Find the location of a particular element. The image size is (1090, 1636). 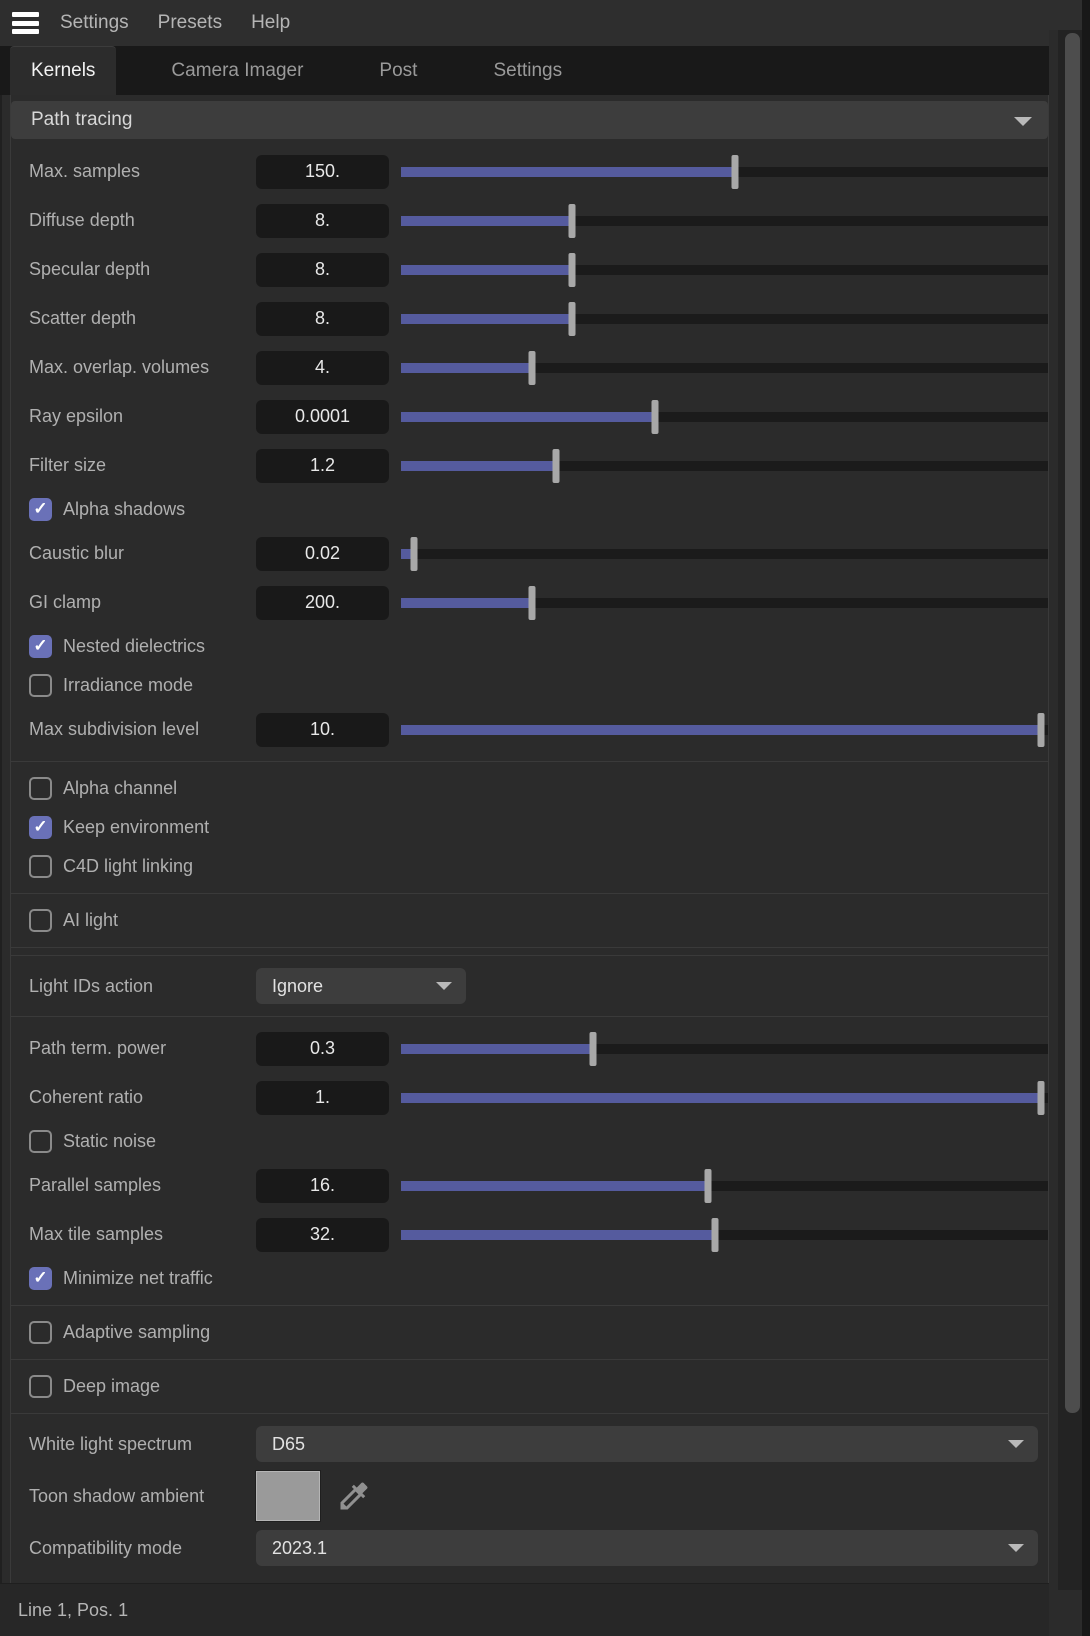

dropdown-select: D65 is located at coordinates (647, 1444).